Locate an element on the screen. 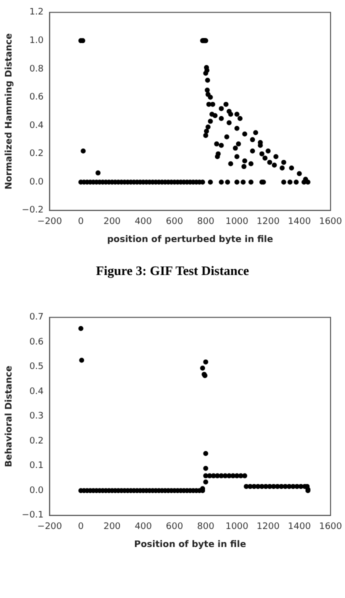 Image resolution: width=345 pixels, height=598 pixels. x-axis-title: Position of byte in file is located at coordinates (190, 545).